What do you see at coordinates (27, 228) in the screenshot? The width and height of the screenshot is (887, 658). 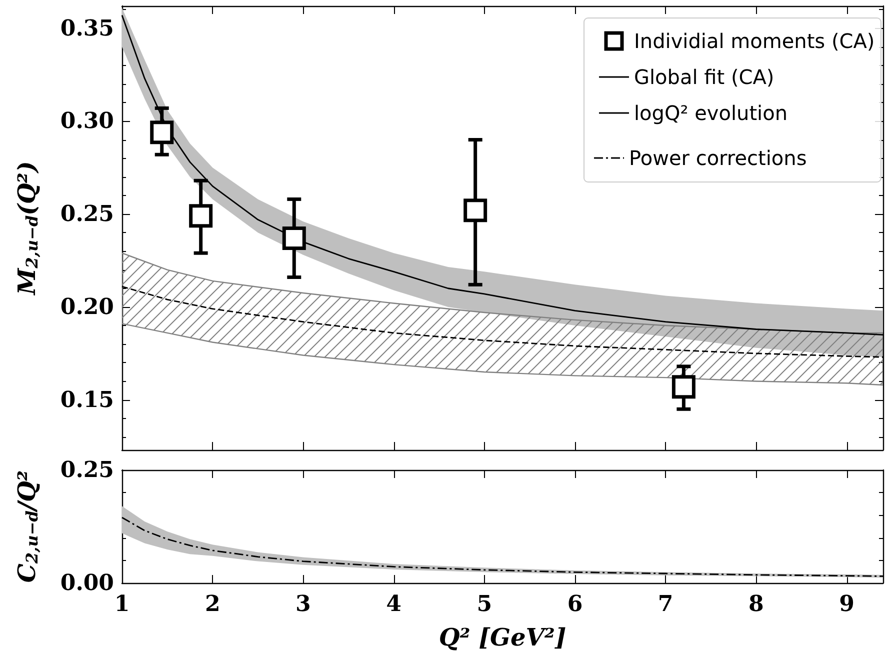 I see `y-axis-title: M2,u−d(Q²)` at bounding box center [27, 228].